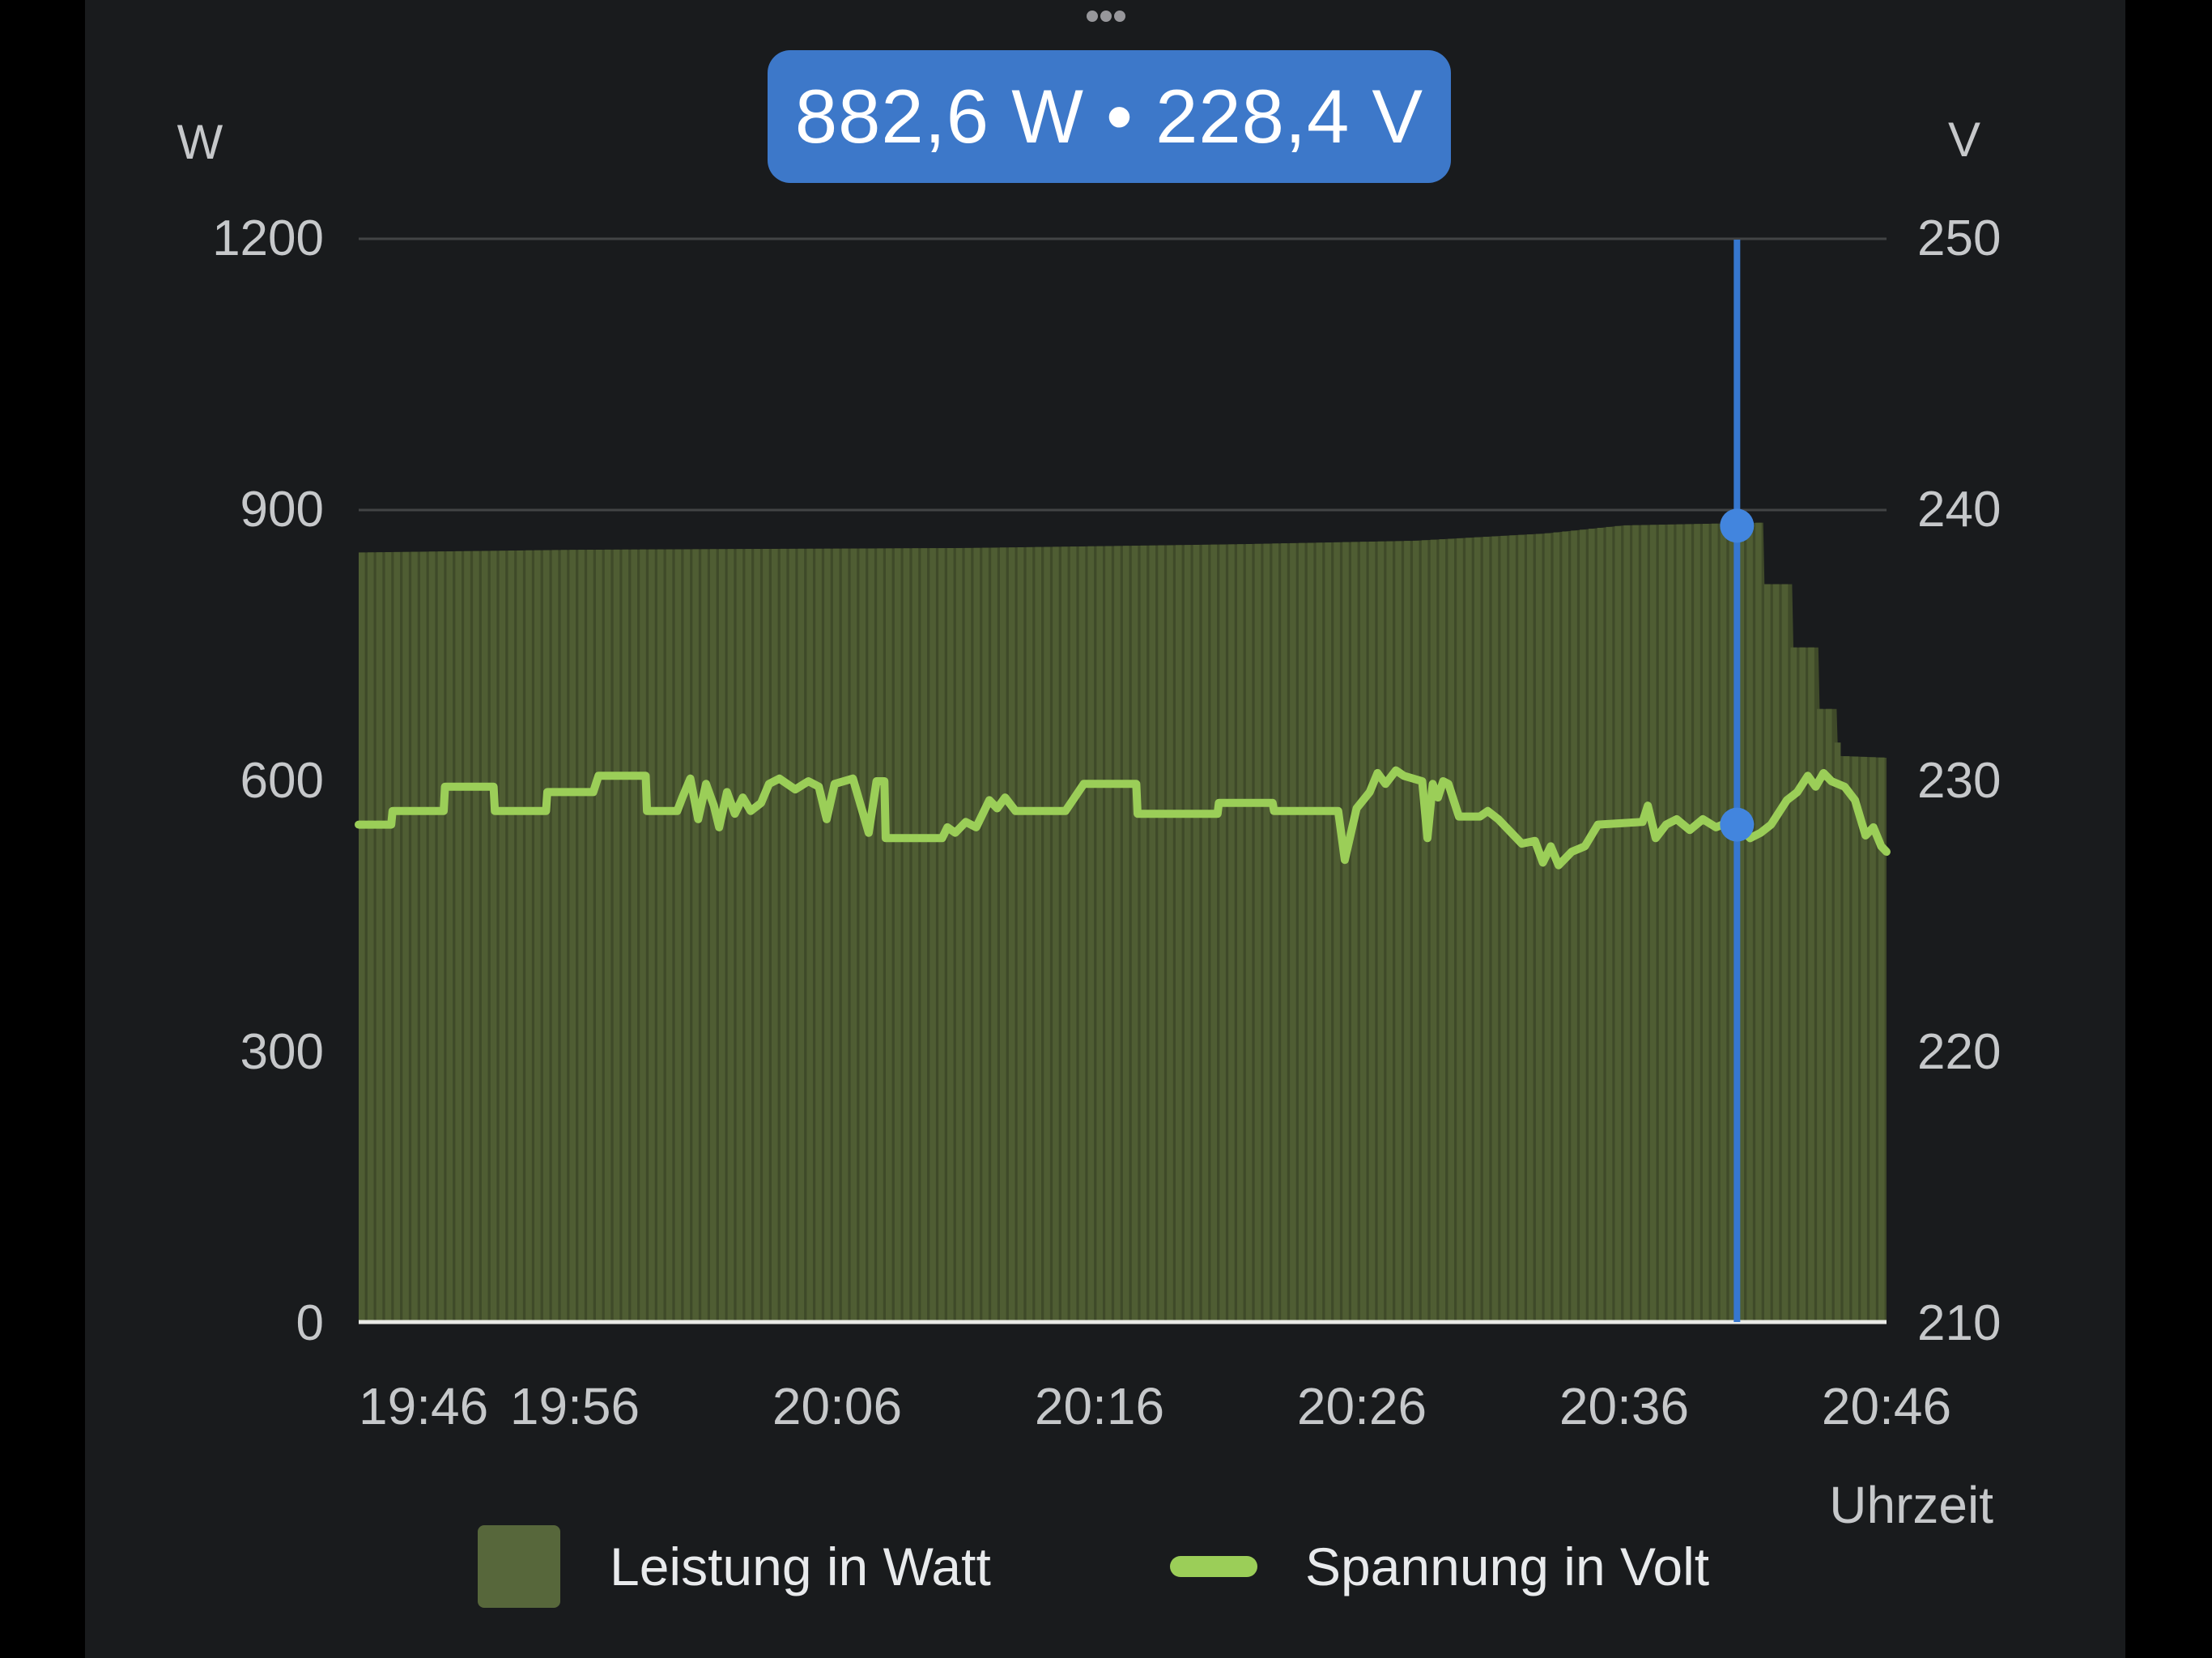 The height and width of the screenshot is (1658, 2212). I want to click on voltage-line-series, so click(1123, 817).